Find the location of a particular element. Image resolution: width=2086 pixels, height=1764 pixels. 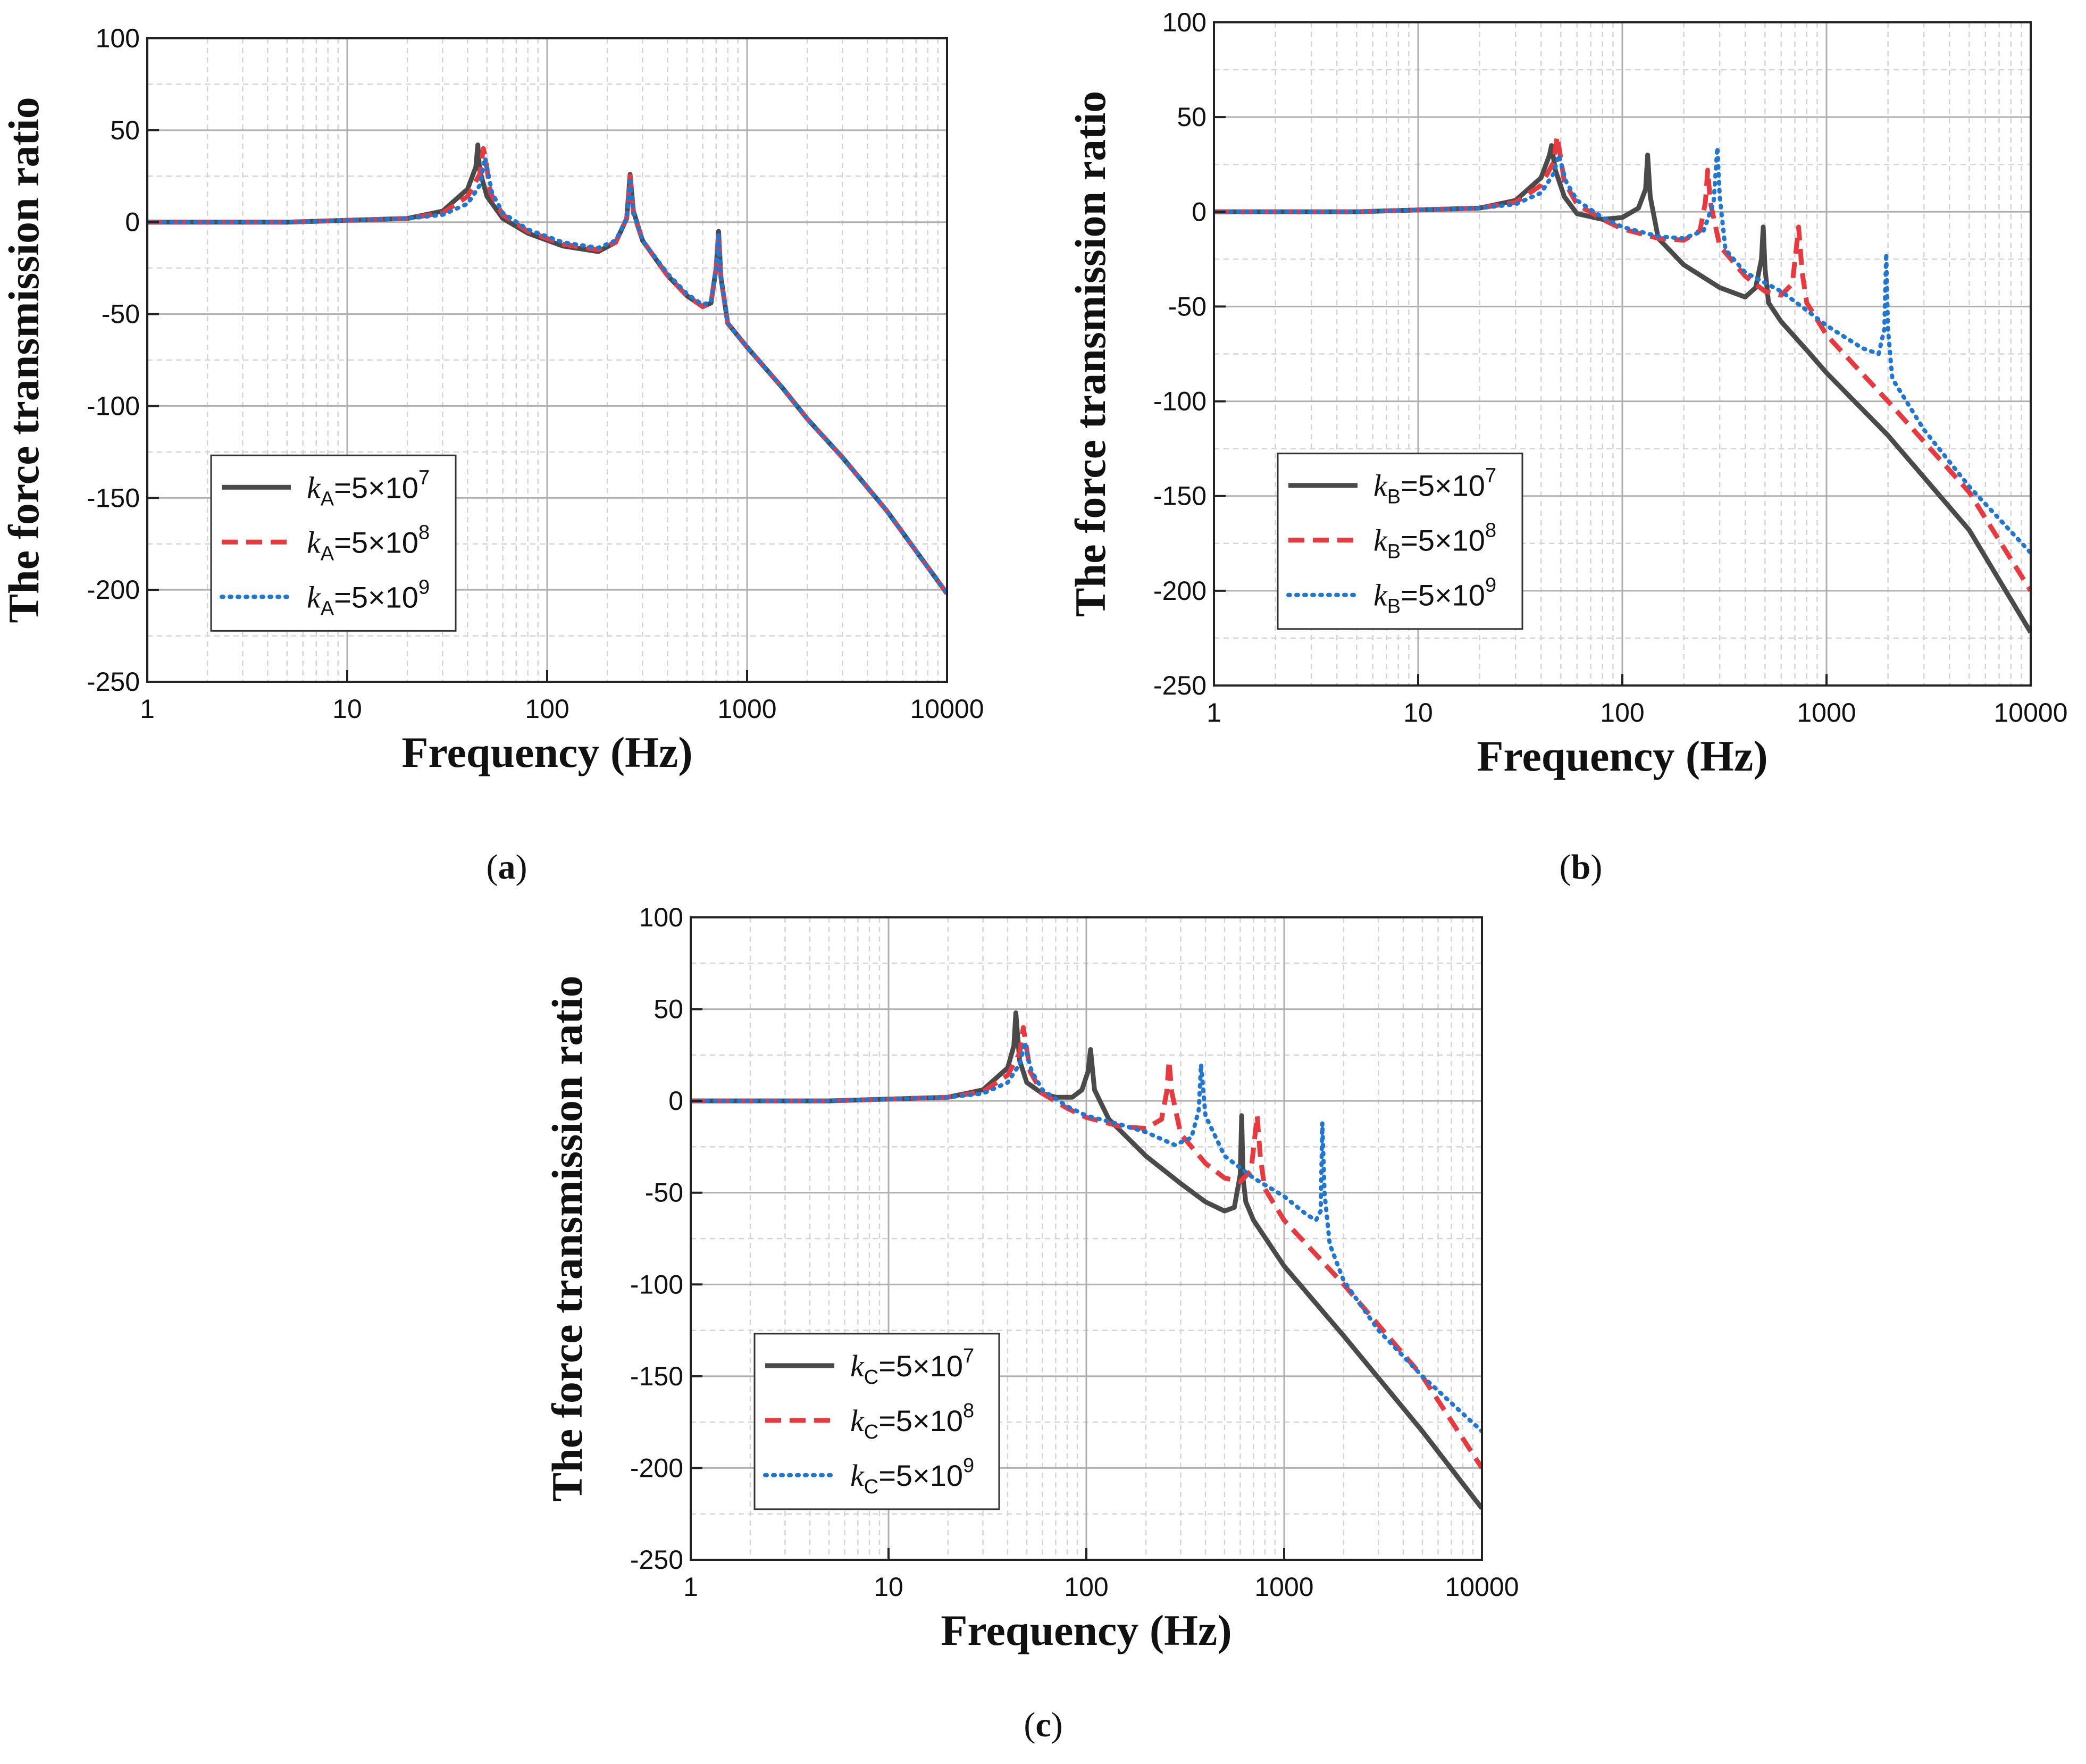

legend-entry-label: kB=5×109 is located at coordinates (1434, 596).